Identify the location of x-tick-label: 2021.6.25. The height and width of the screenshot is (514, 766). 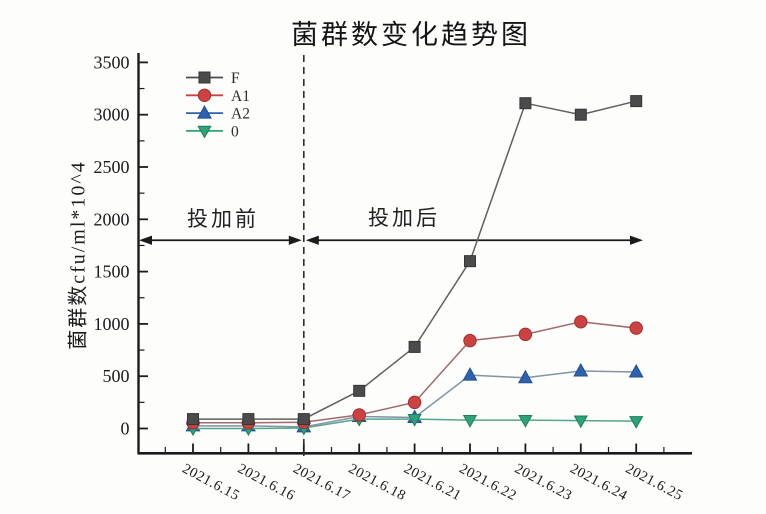
(654, 482).